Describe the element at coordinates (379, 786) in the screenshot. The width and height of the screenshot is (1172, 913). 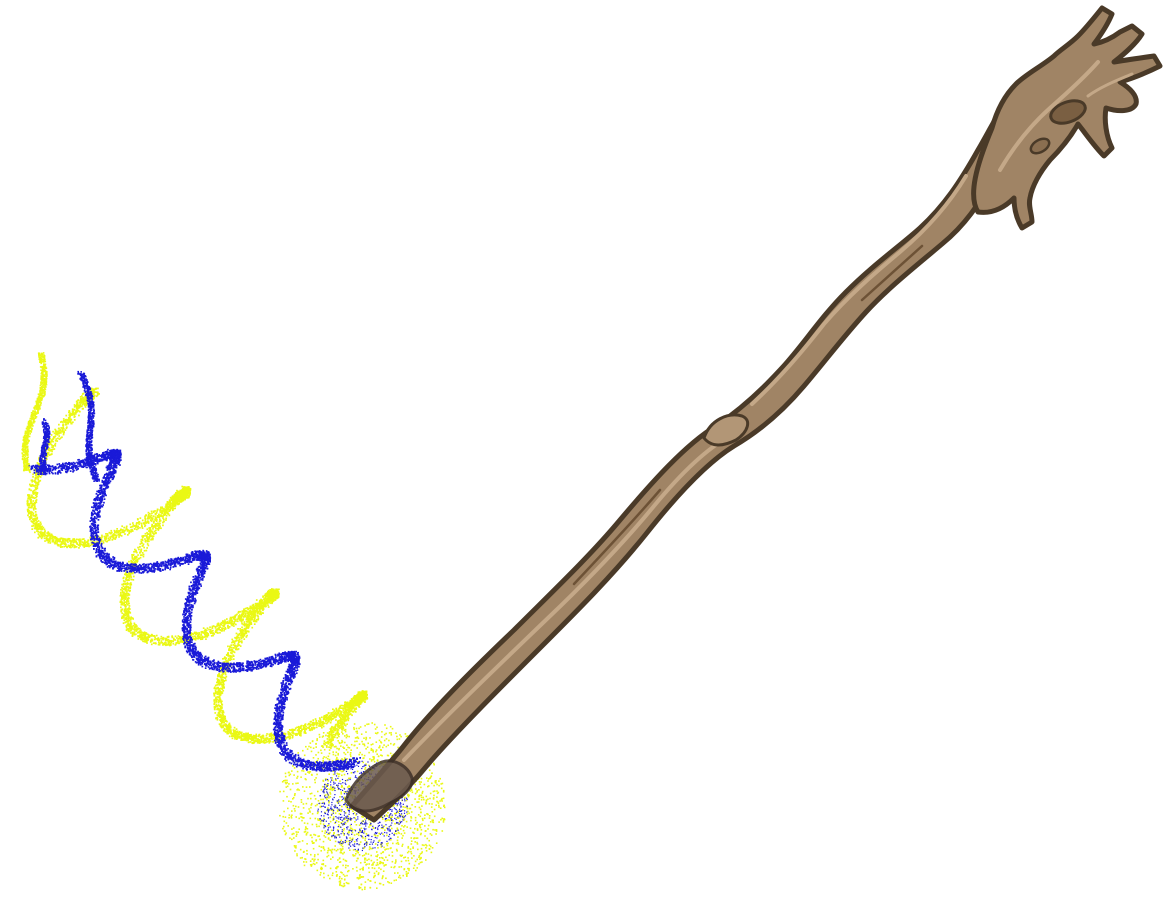
I see `staff-tip` at that location.